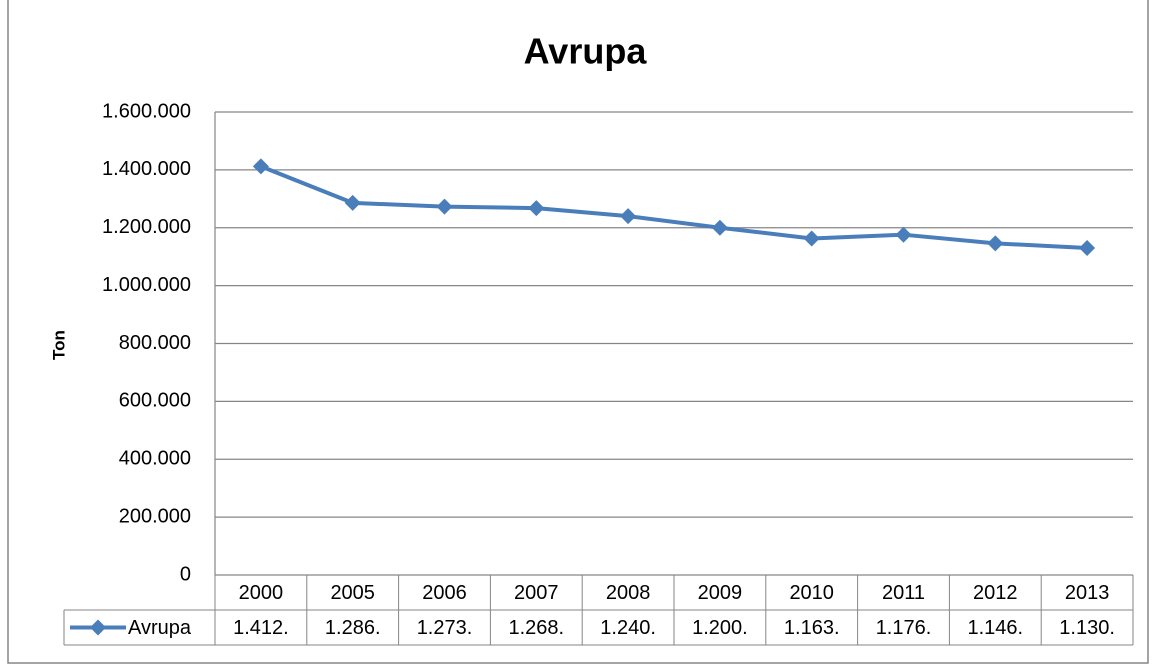  What do you see at coordinates (674, 207) in the screenshot?
I see `series-line` at bounding box center [674, 207].